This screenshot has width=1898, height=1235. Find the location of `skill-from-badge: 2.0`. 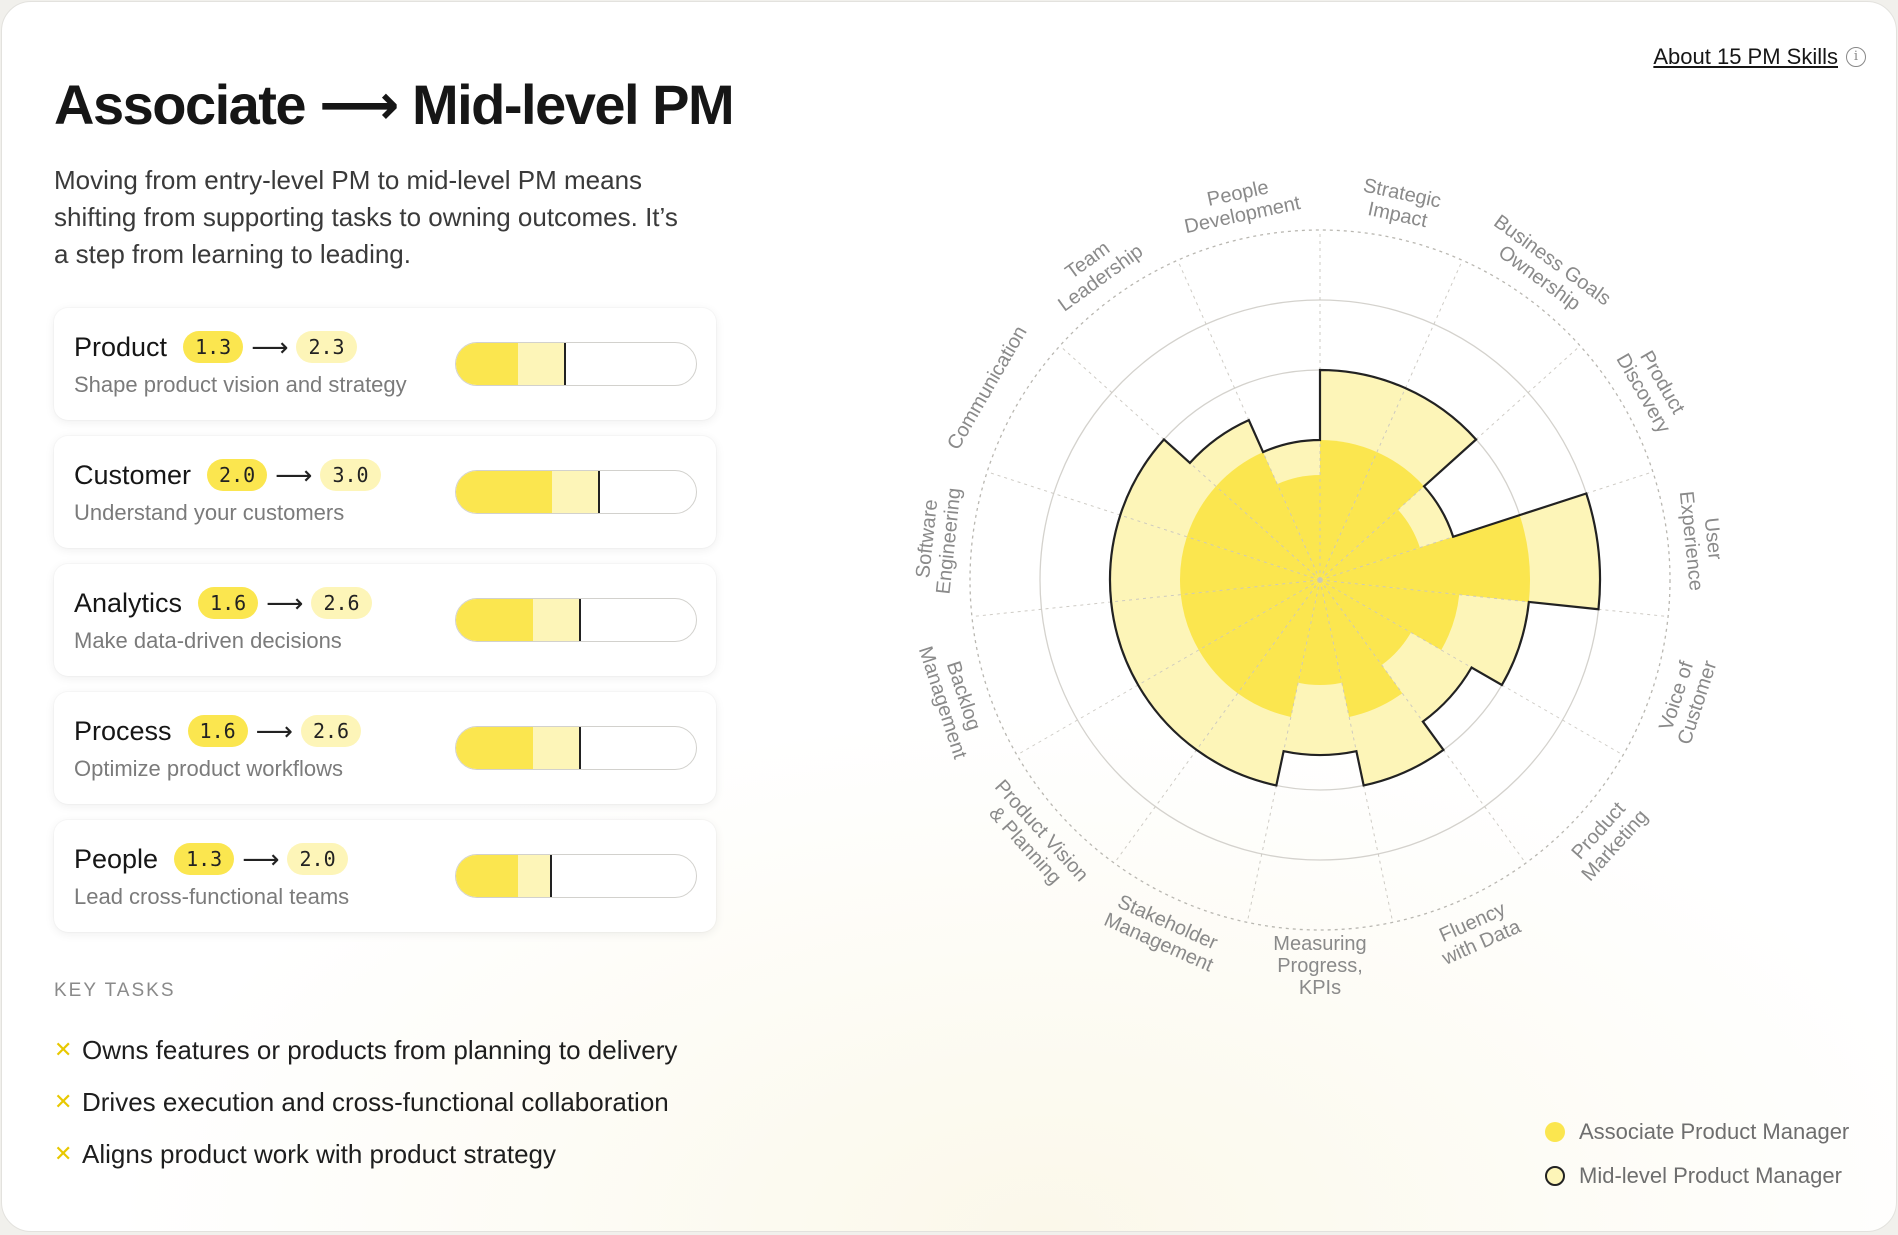

skill-from-badge: 2.0 is located at coordinates (237, 475).